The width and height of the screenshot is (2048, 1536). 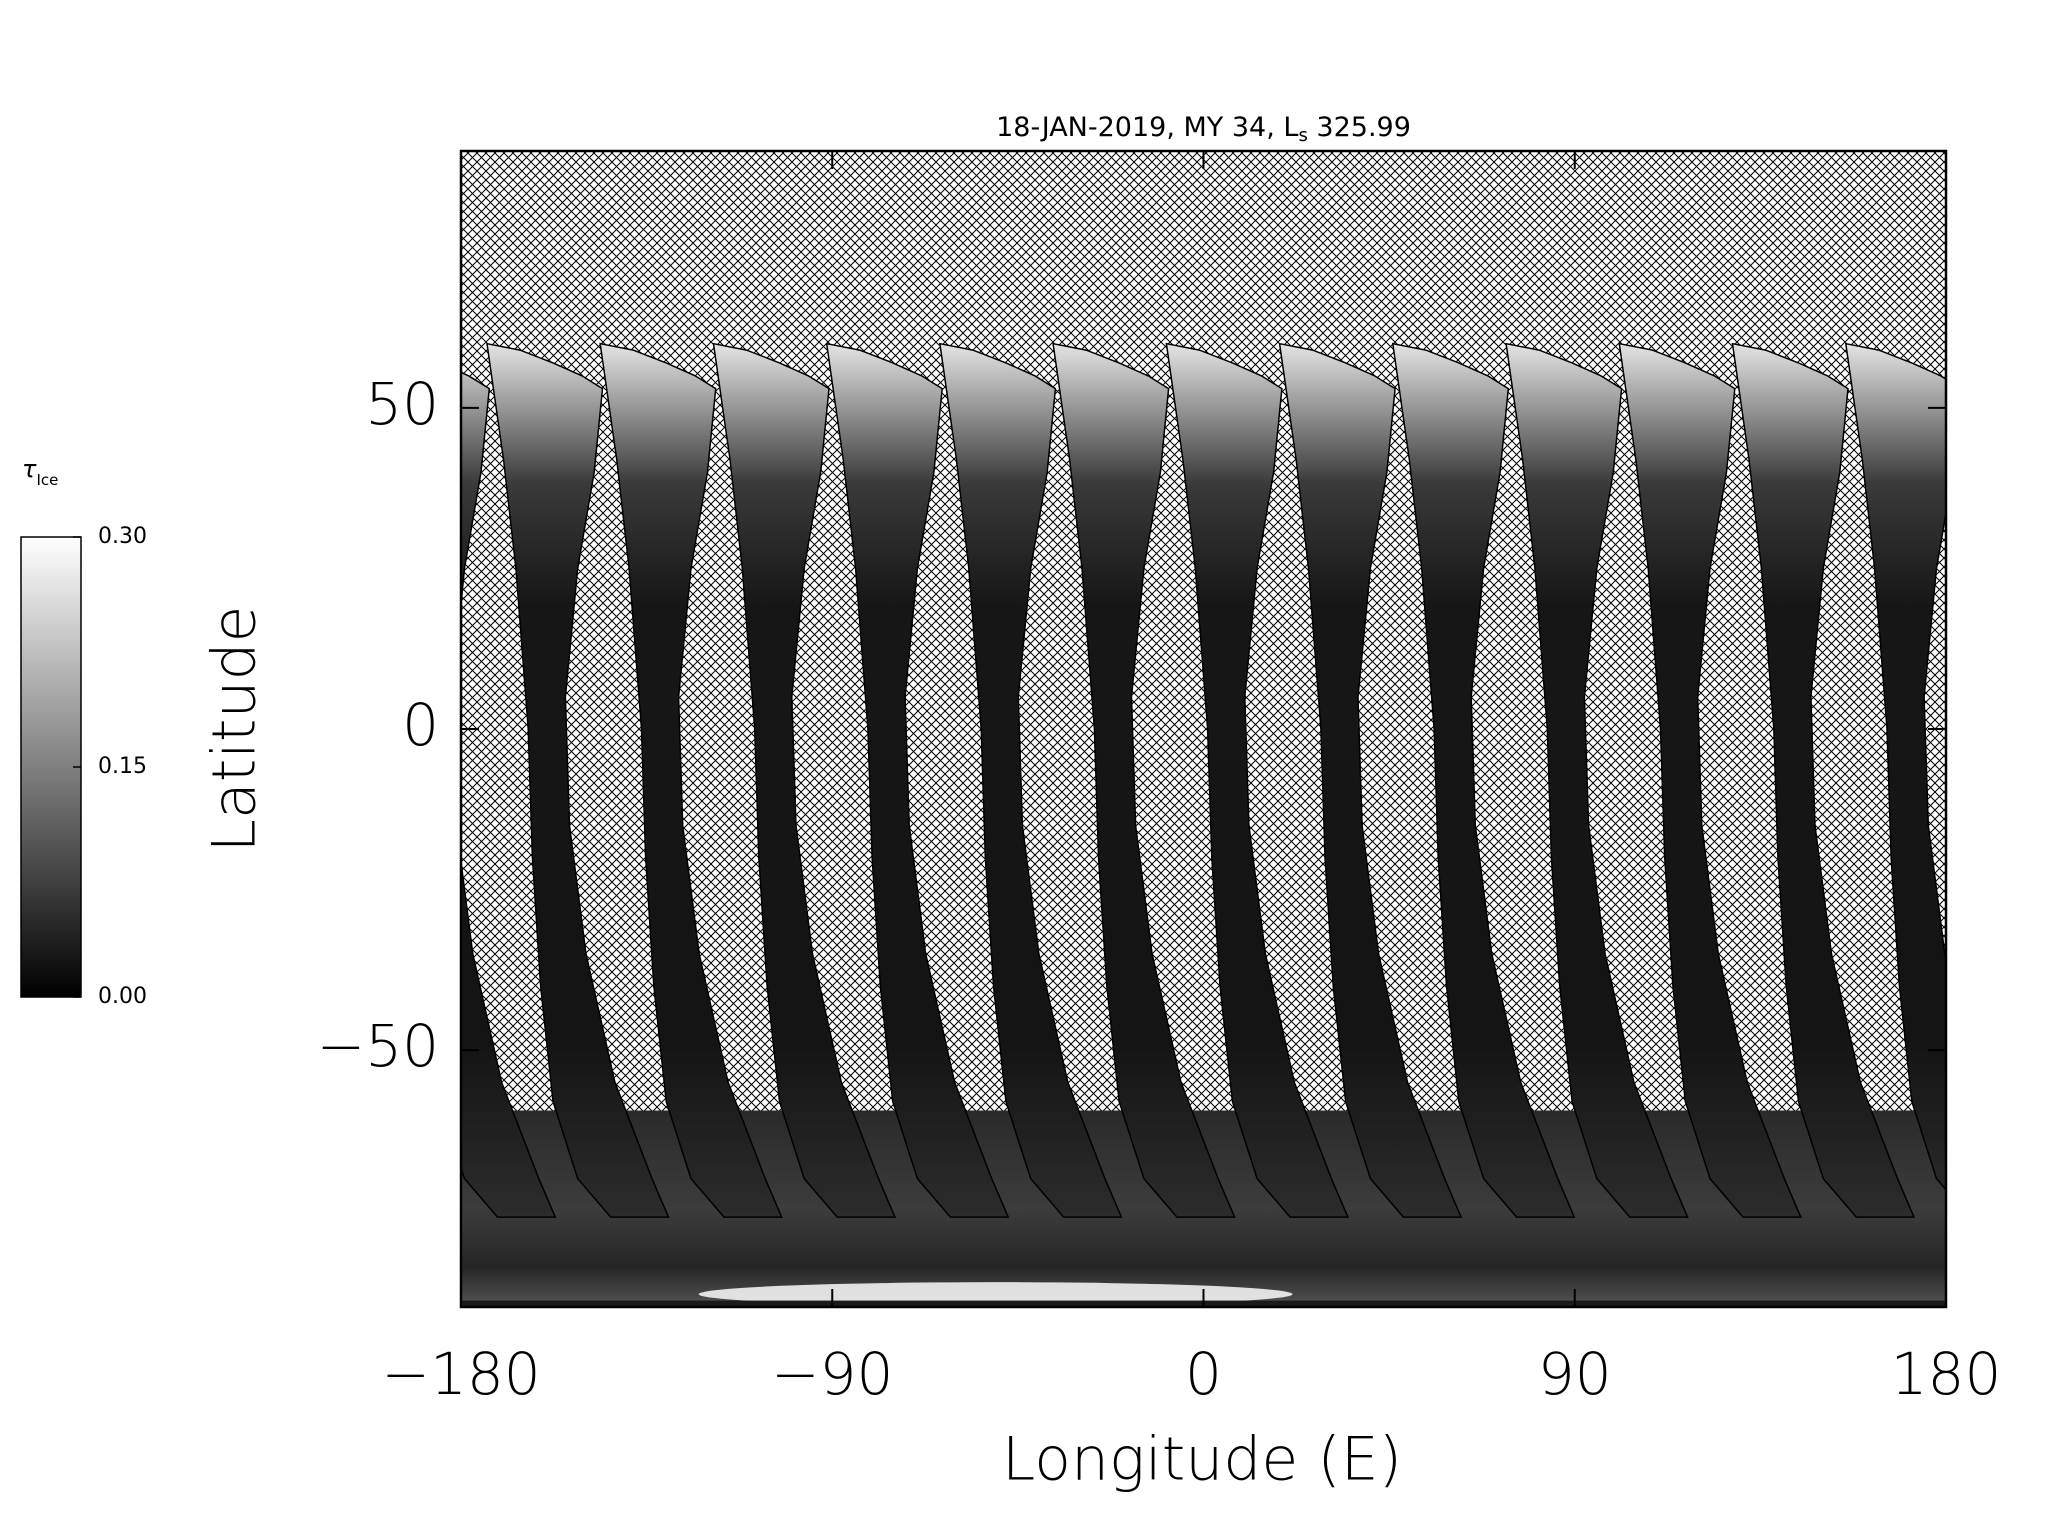 What do you see at coordinates (832, 1374) in the screenshot?
I see `x-tick-label: −90` at bounding box center [832, 1374].